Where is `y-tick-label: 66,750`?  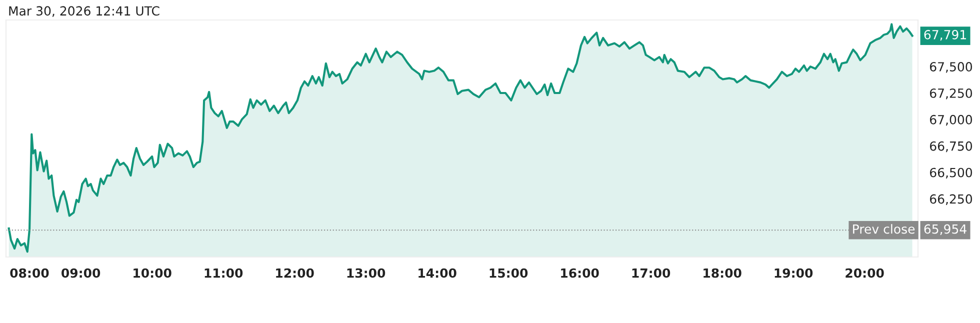 y-tick-label: 66,750 is located at coordinates (951, 146).